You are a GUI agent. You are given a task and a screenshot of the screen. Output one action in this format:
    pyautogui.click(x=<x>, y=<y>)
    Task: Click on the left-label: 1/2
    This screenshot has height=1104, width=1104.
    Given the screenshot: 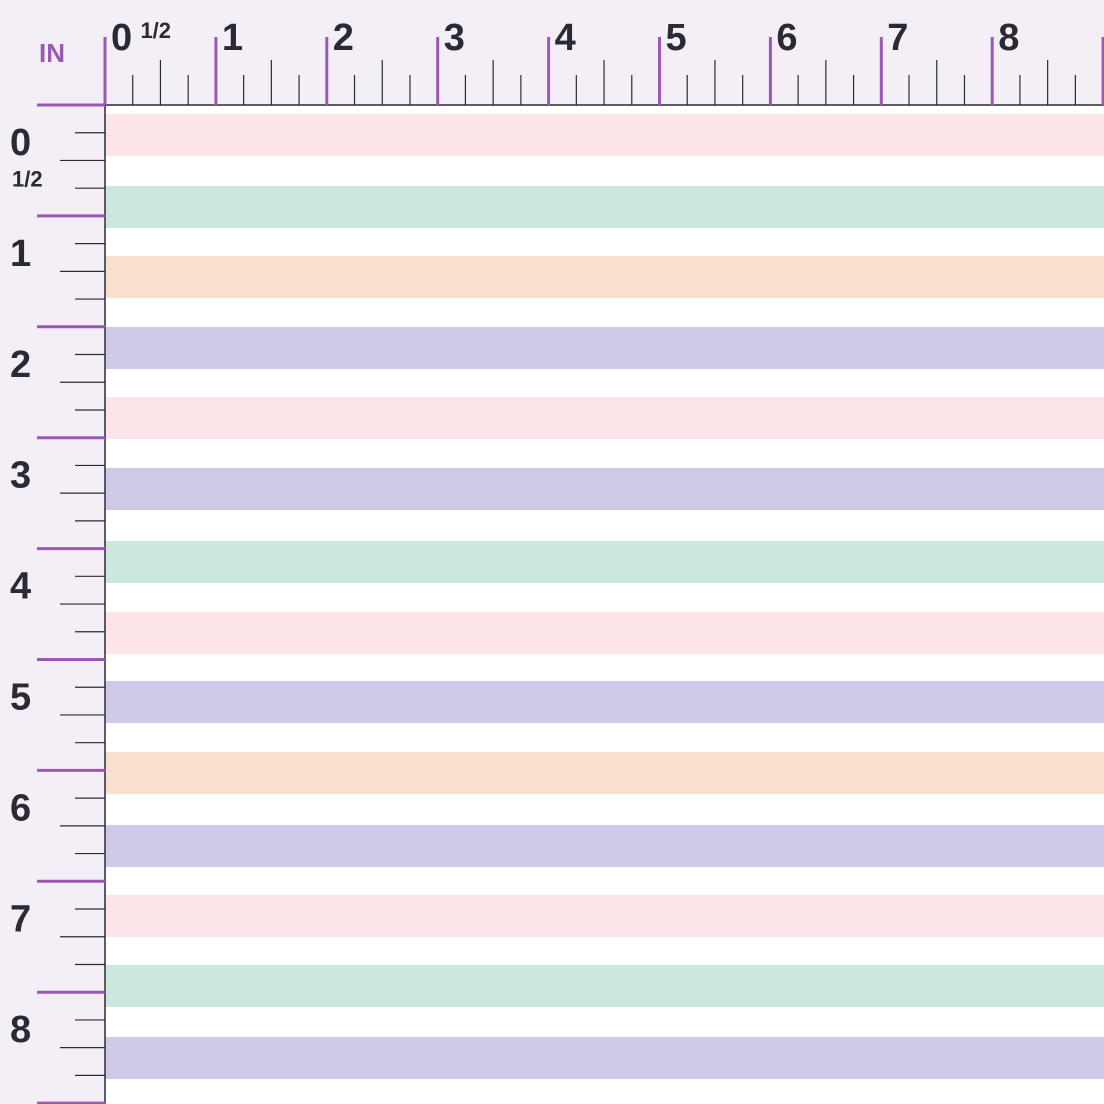 What is the action you would take?
    pyautogui.click(x=27, y=178)
    